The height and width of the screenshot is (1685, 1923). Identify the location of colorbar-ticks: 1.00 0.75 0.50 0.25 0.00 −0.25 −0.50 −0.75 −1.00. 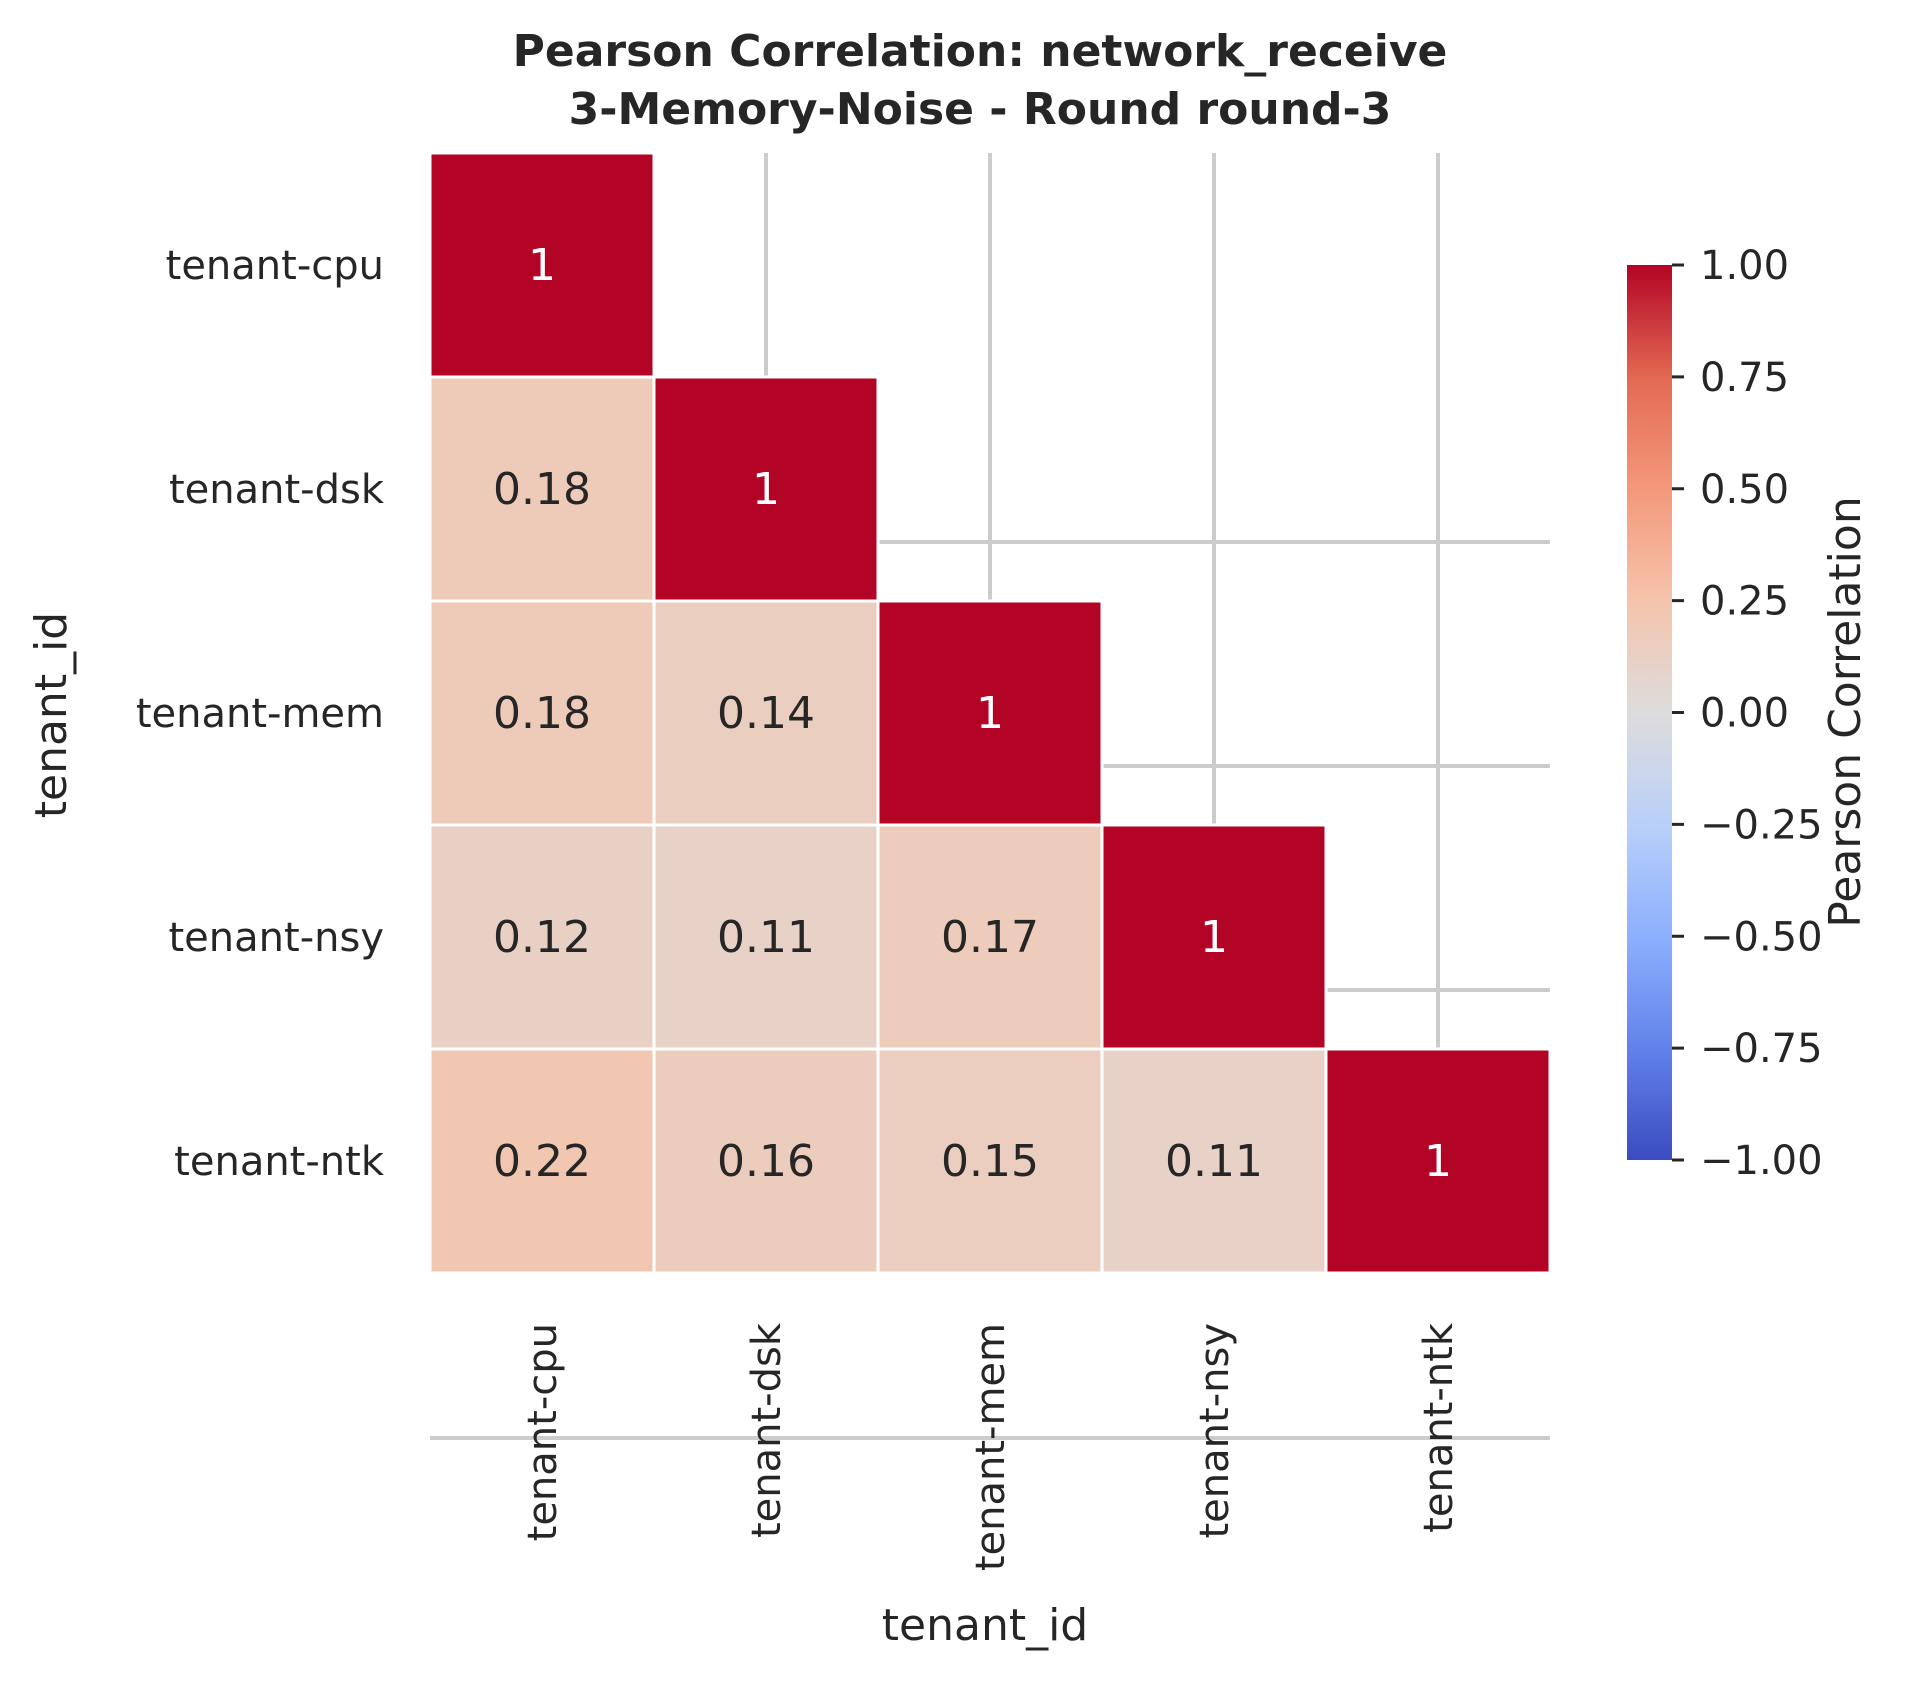
(1747, 713).